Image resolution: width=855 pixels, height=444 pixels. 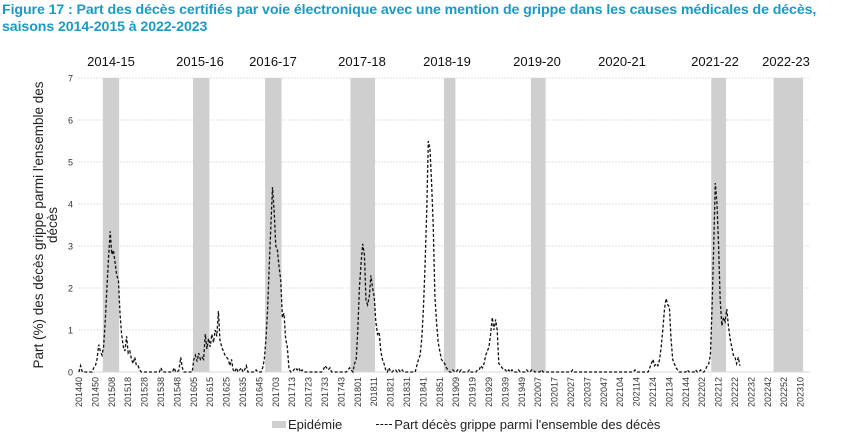 I want to click on x-tick-label: 201841, so click(x=423, y=392).